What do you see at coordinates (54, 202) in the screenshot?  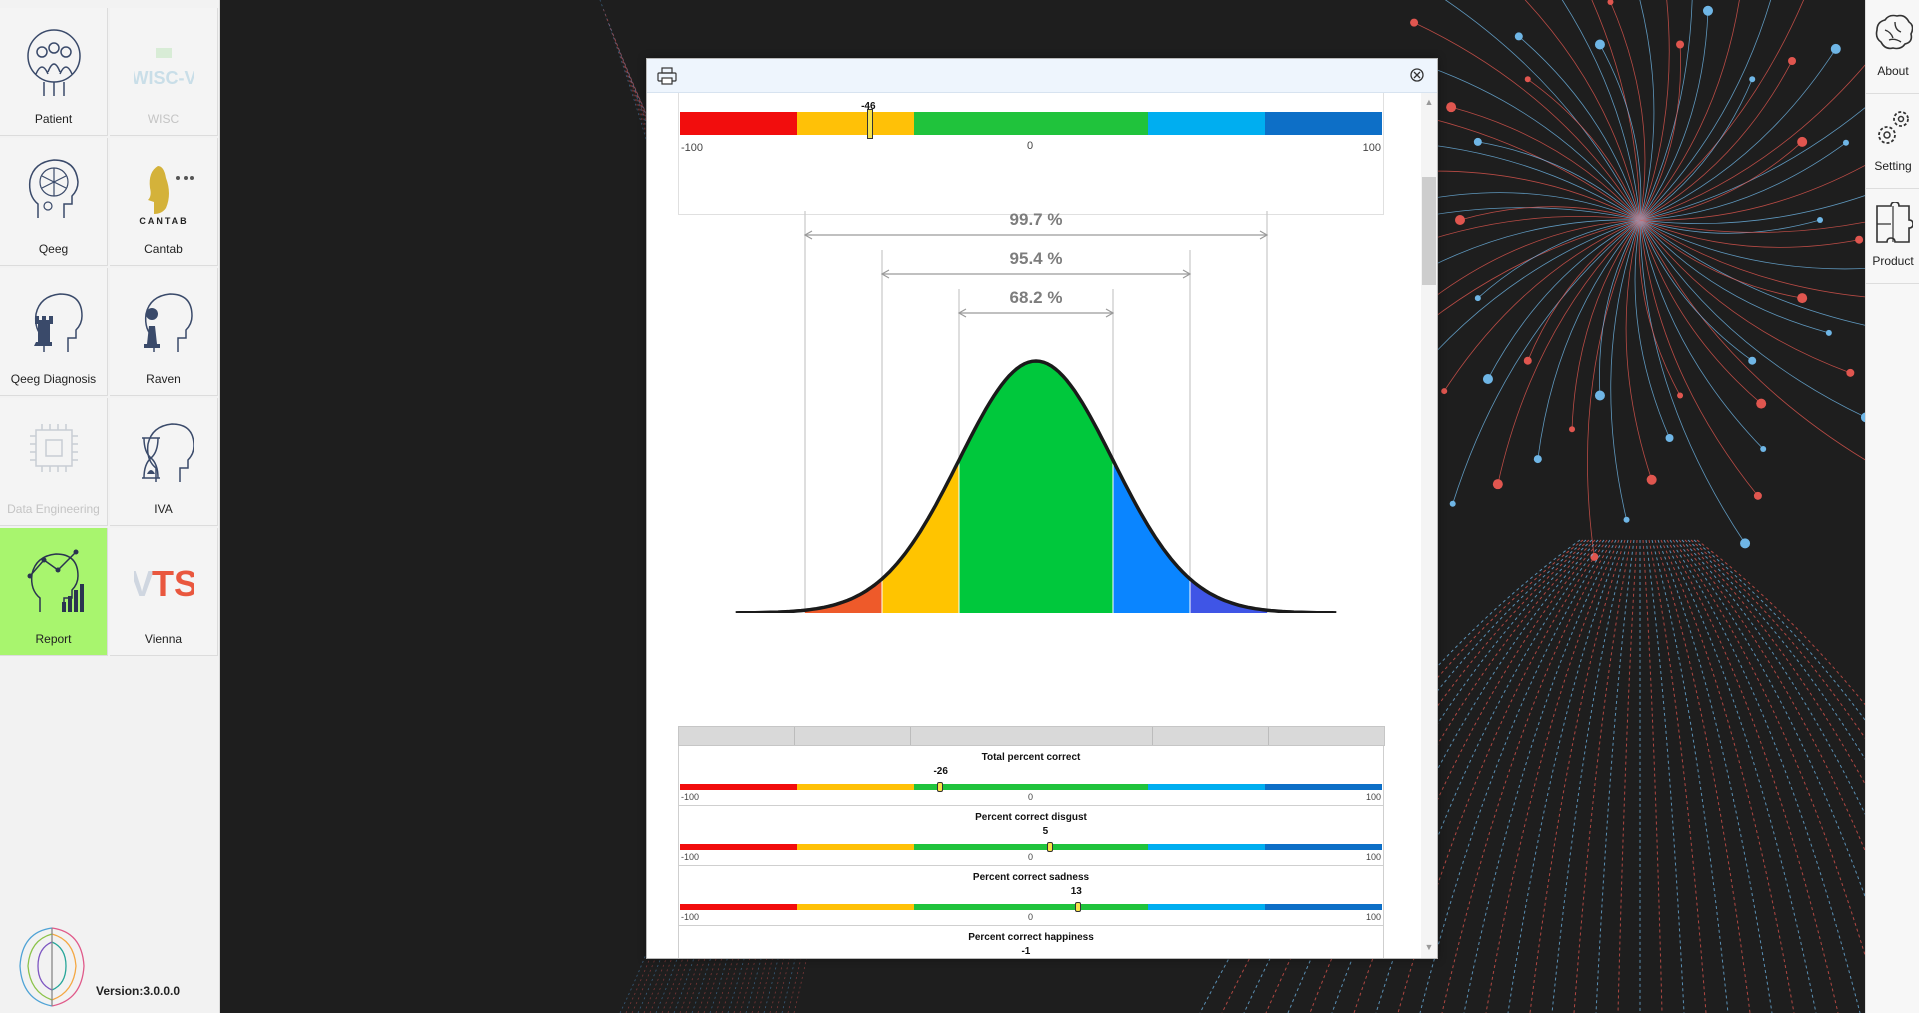 I see `app-tile-qeeg: Qeeg` at bounding box center [54, 202].